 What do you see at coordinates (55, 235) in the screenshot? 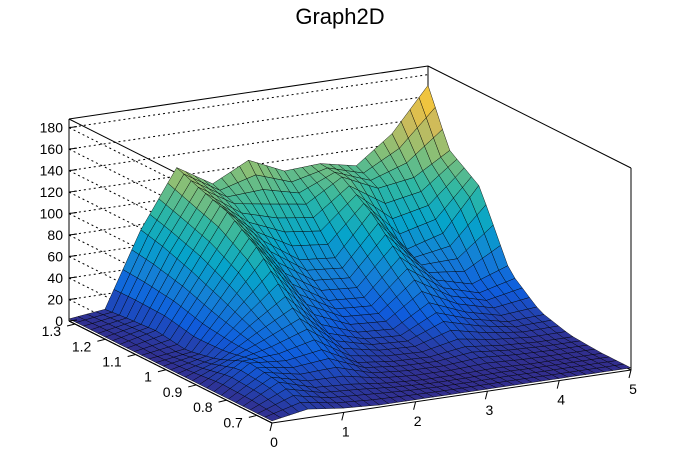
I see `z-tick-label: 80` at bounding box center [55, 235].